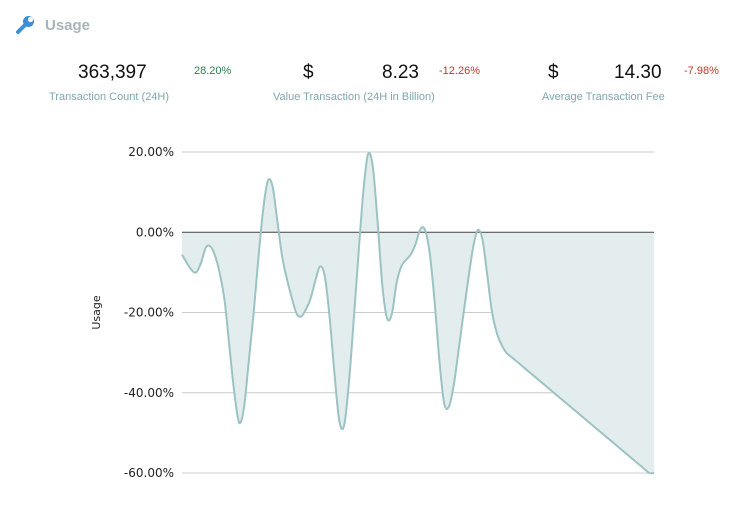 This screenshot has width=736, height=514. I want to click on stat-change: -12.26%, so click(459, 71).